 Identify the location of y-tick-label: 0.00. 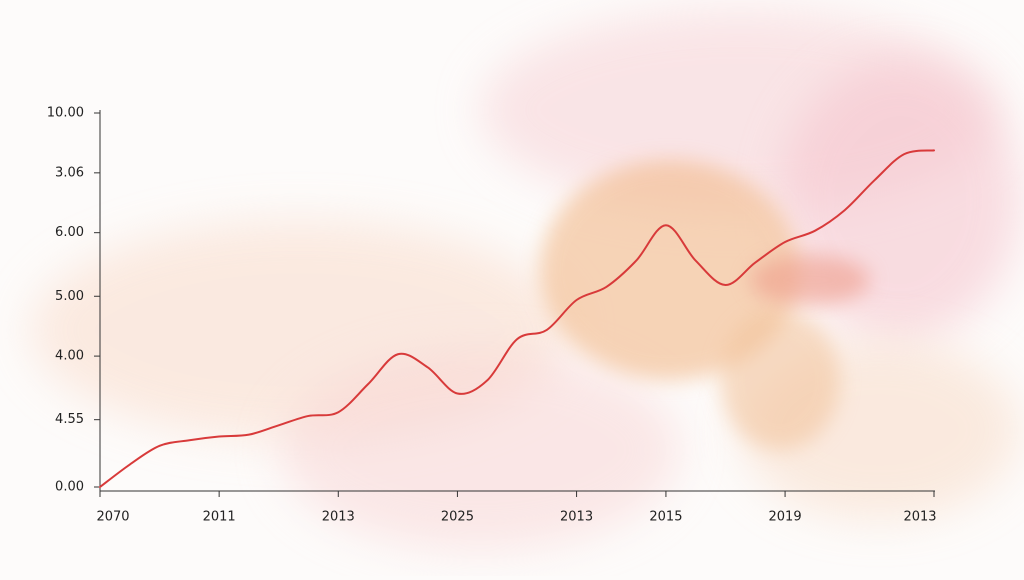
(69, 487).